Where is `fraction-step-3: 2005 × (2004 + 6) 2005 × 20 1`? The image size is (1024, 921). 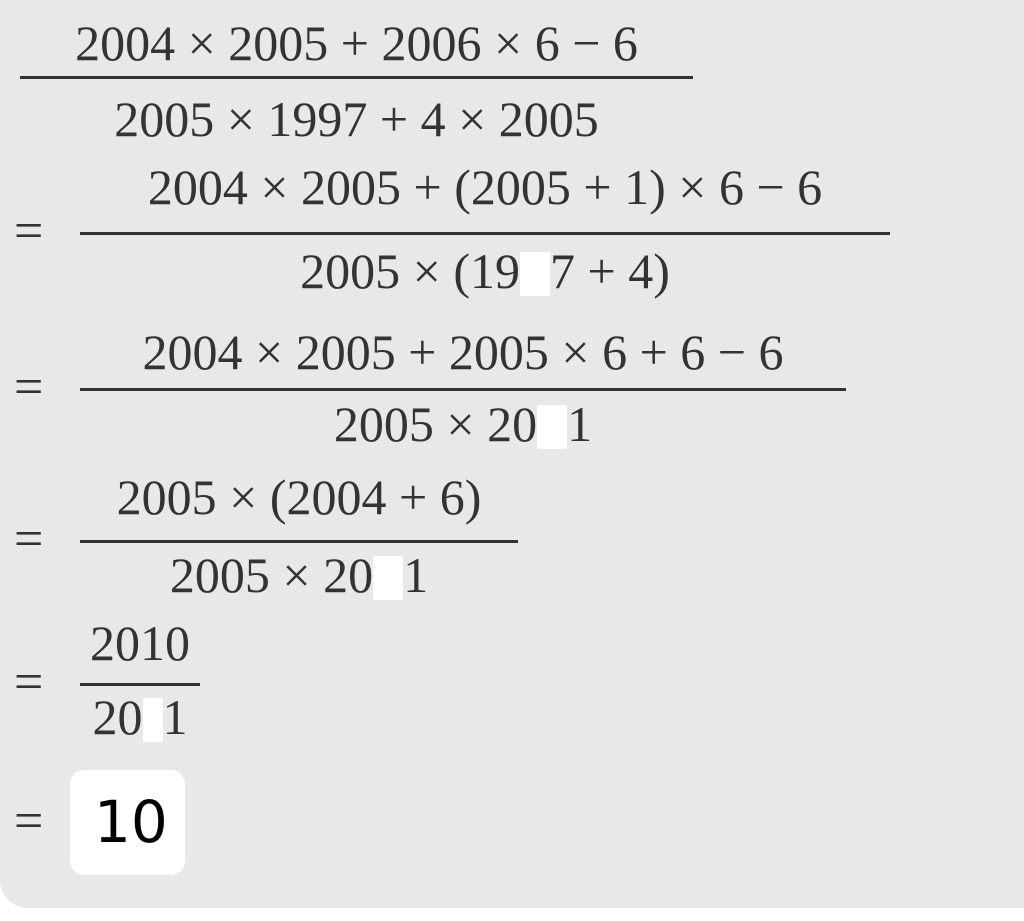
fraction-step-3: 2005 × (2004 + 6) 2005 × 20 1 is located at coordinates (299, 535).